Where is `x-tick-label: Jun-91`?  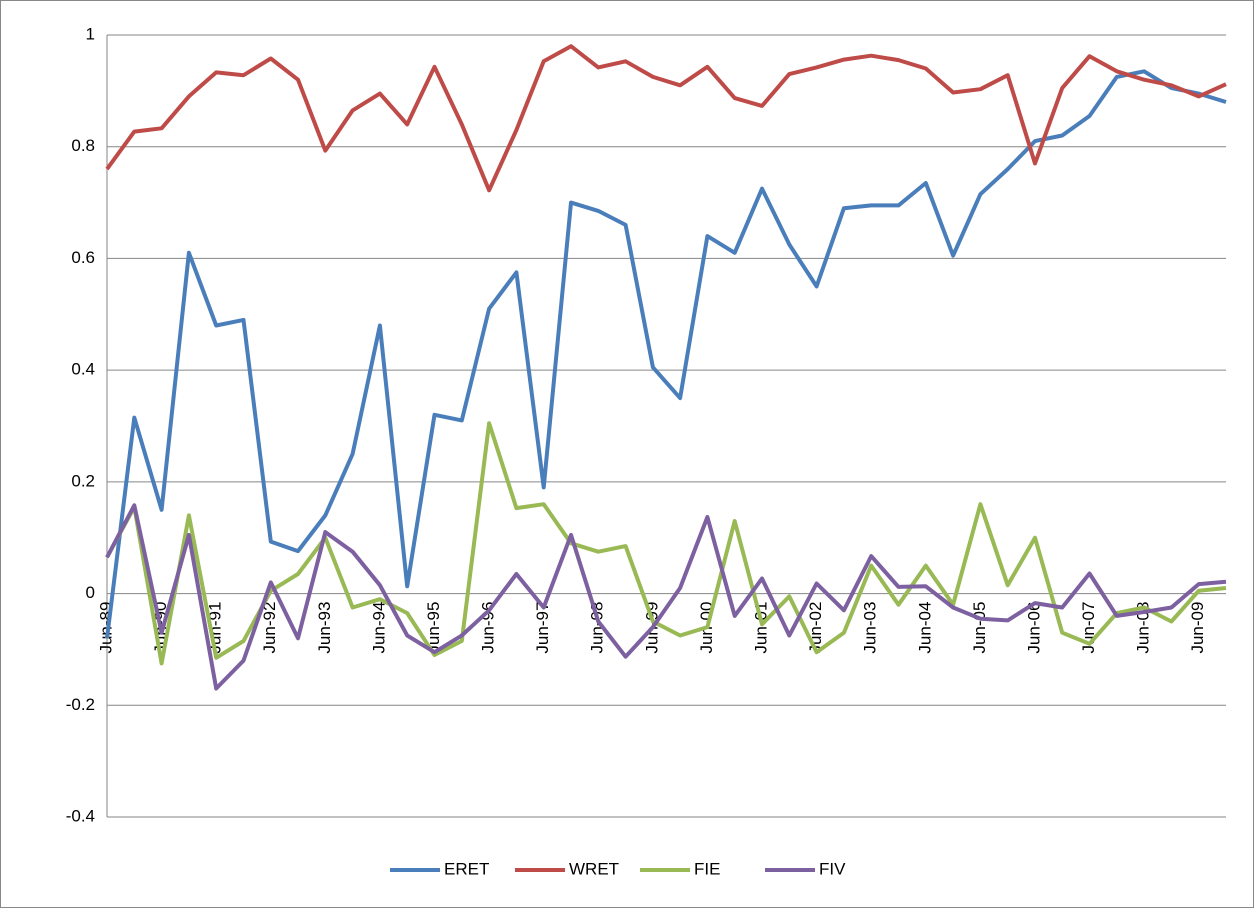
x-tick-label: Jun-91 is located at coordinates (215, 628).